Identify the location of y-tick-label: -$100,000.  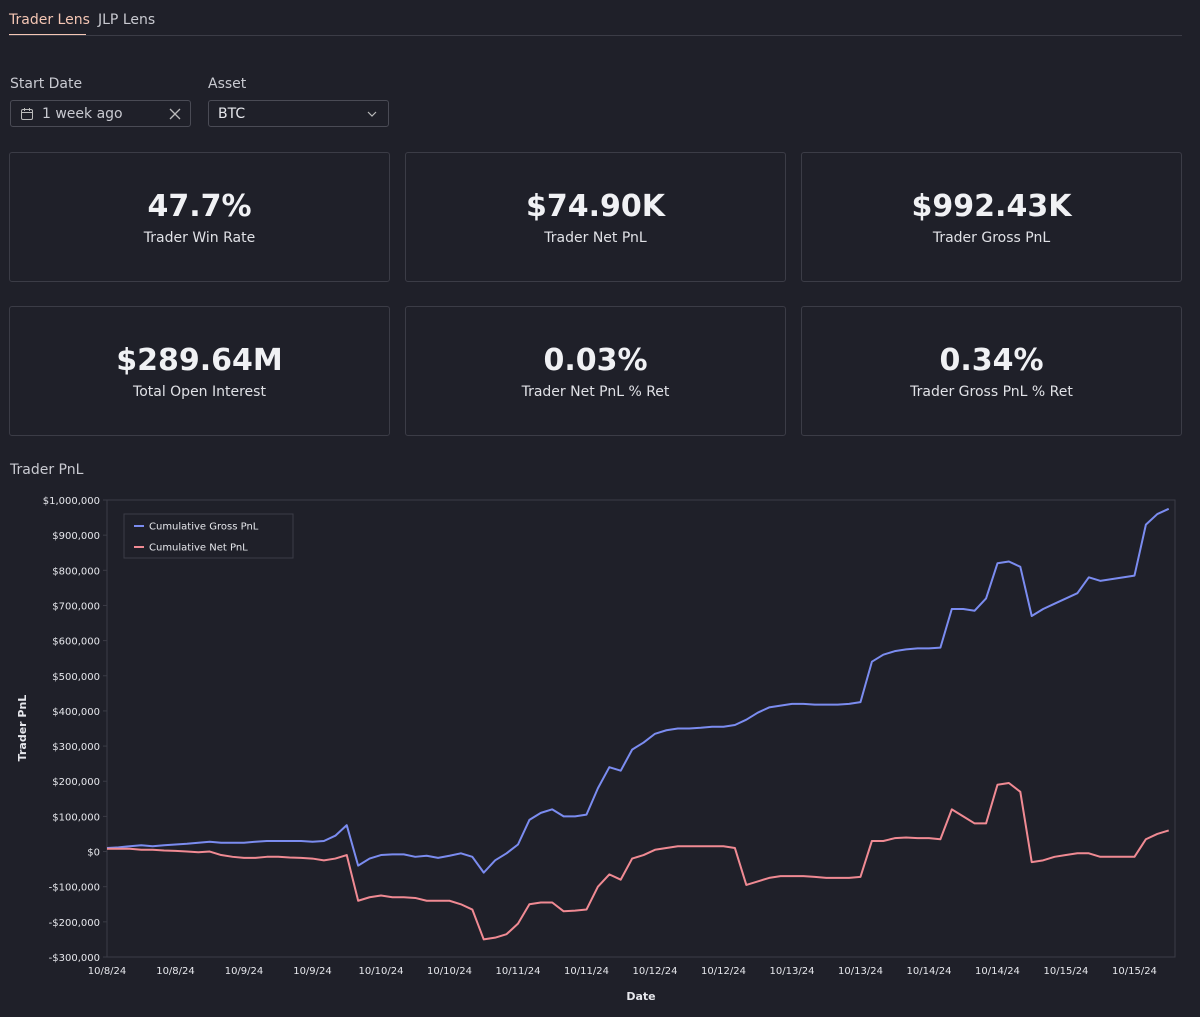
(74, 888).